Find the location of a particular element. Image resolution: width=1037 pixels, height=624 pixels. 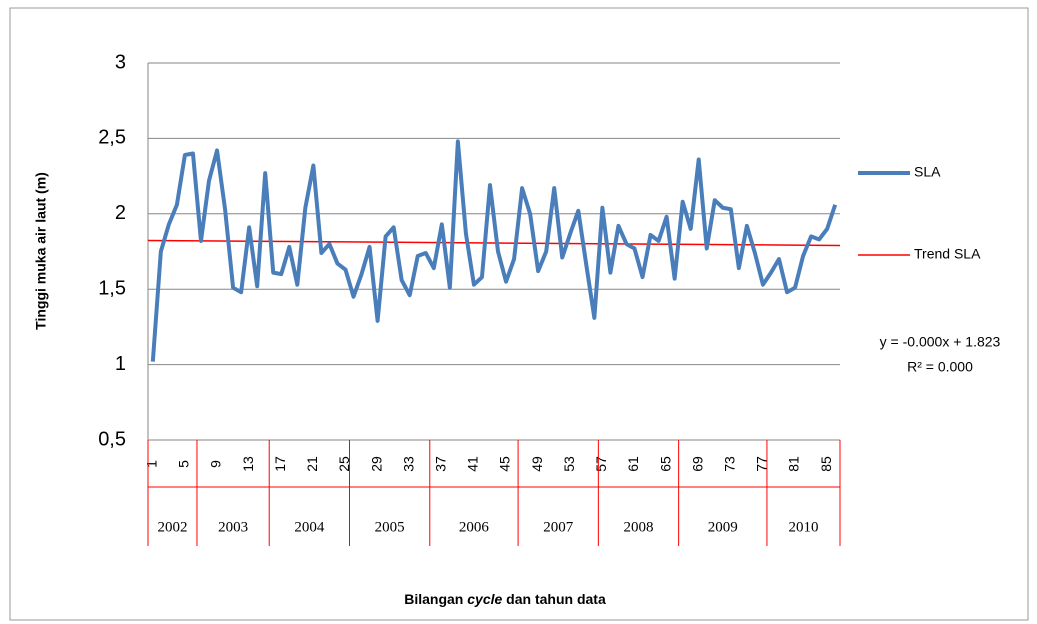

trend-r-squared: R² = 0.000 is located at coordinates (940, 367).